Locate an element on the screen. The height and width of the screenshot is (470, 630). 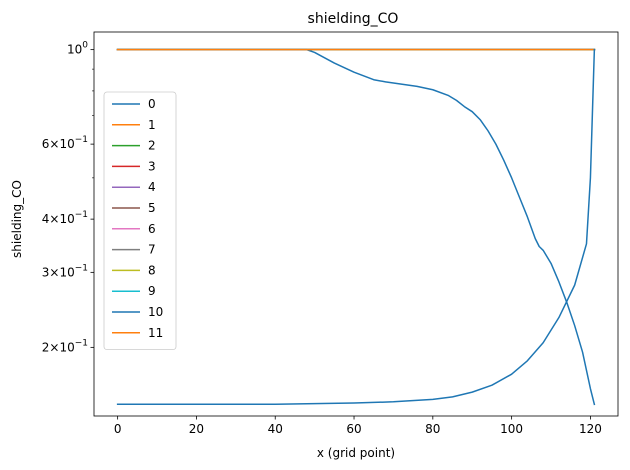
x-axis: 0 20 40 60 80 100 120 is located at coordinates (358, 426).